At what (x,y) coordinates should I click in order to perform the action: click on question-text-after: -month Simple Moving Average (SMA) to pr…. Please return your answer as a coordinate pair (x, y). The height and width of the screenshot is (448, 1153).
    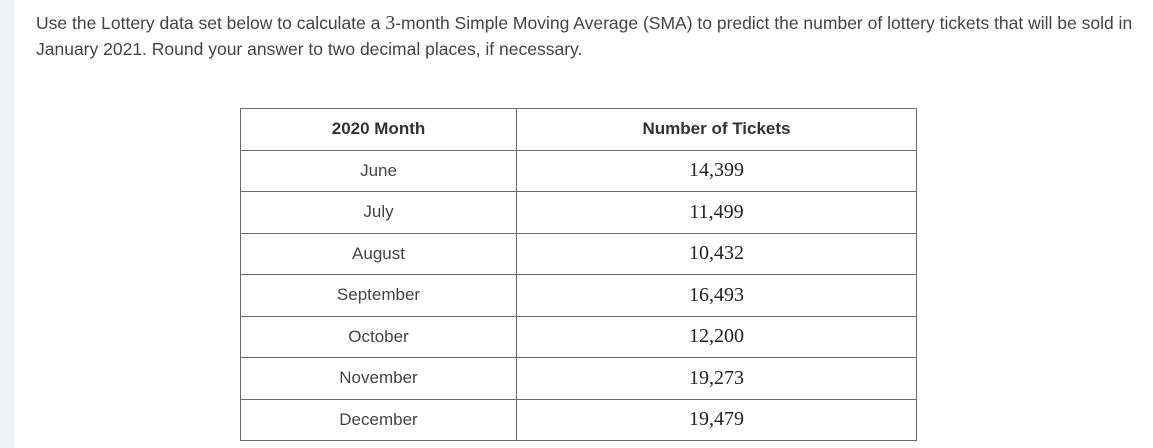
    Looking at the image, I should click on (584, 36).